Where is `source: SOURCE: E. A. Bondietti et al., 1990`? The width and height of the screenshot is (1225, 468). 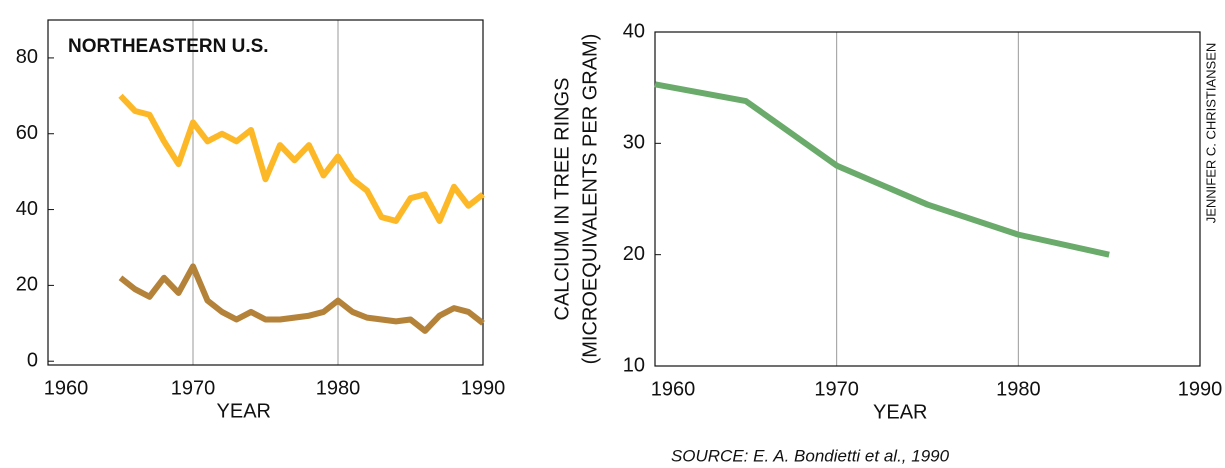 source: SOURCE: E. A. Bondietti et al., 1990 is located at coordinates (810, 455).